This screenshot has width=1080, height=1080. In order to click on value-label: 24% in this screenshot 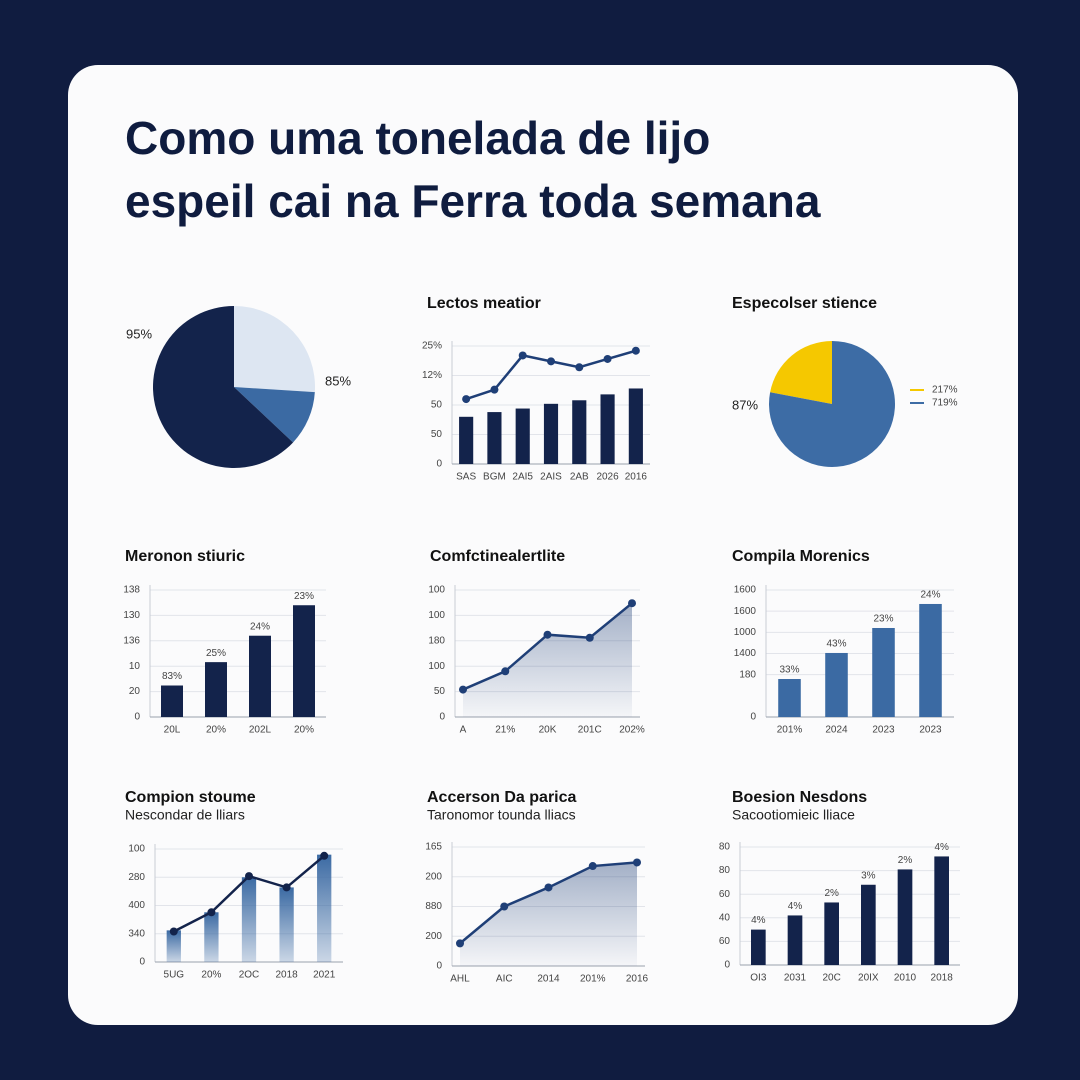, I will do `click(260, 626)`.